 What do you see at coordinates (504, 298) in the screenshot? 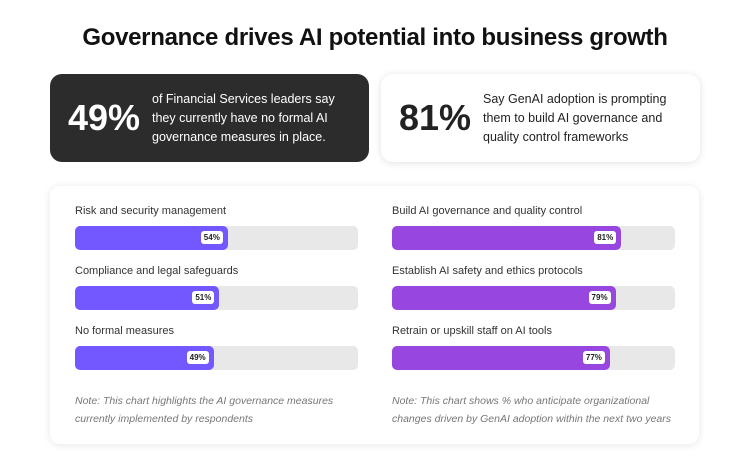
I see `bar: 79%` at bounding box center [504, 298].